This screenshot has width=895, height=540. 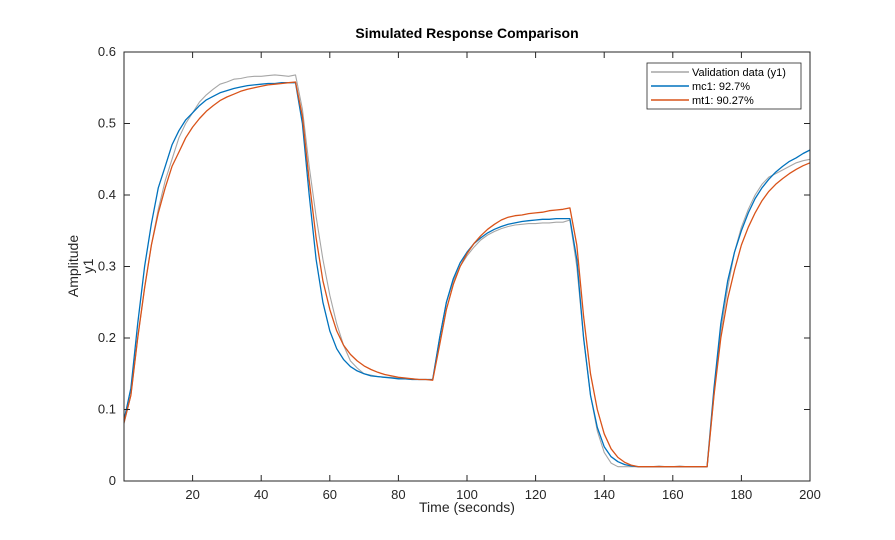 I want to click on y-tick-label: 0, so click(x=112, y=480).